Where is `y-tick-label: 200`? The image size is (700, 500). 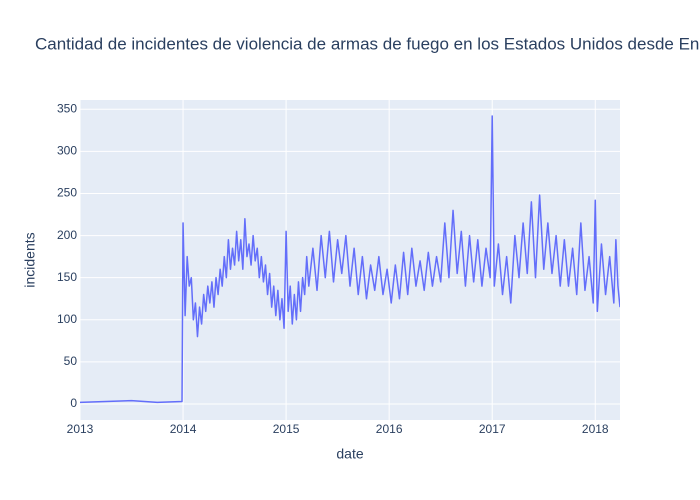 y-tick-label: 200 is located at coordinates (67, 235).